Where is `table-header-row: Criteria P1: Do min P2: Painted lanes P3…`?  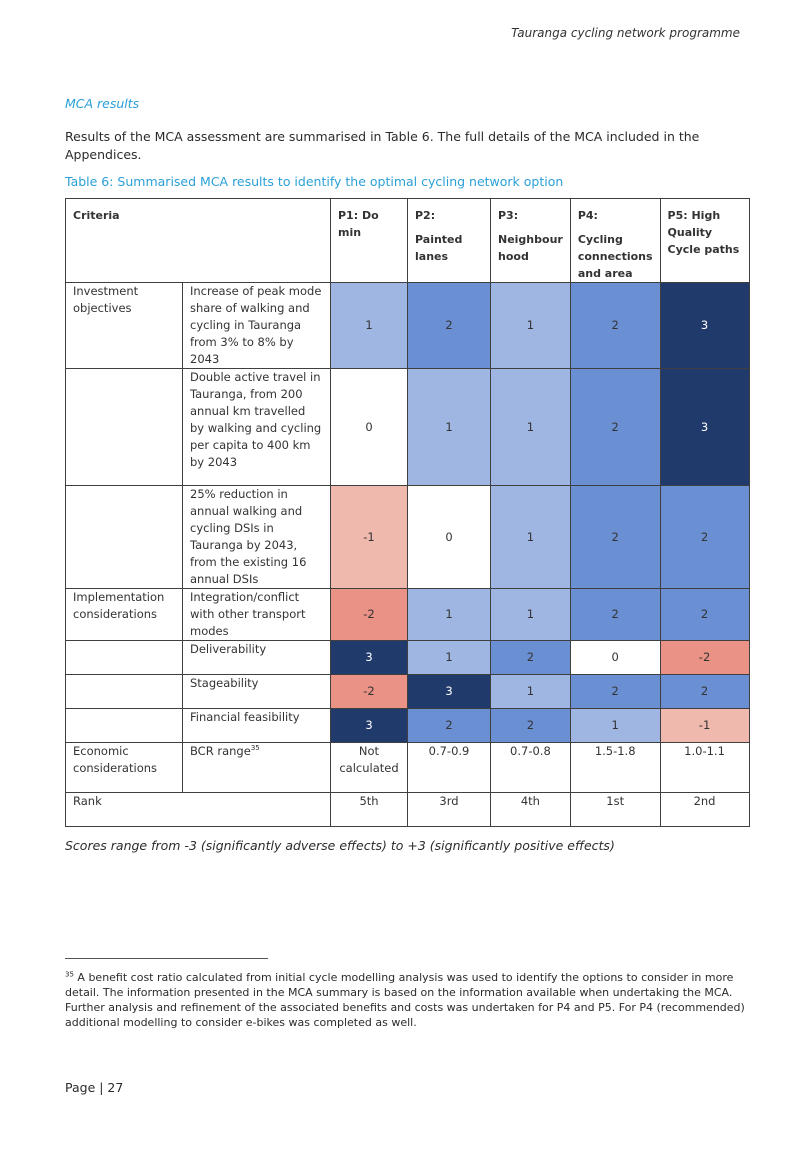
table-header-row: Criteria P1: Do min P2: Painted lanes P3… is located at coordinates (407, 240).